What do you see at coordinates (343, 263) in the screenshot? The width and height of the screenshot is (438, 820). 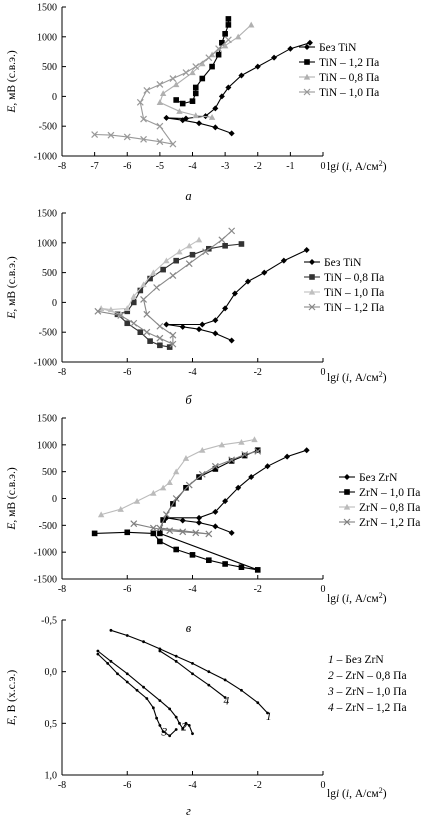 I see `legend-label: Без TiN` at bounding box center [343, 263].